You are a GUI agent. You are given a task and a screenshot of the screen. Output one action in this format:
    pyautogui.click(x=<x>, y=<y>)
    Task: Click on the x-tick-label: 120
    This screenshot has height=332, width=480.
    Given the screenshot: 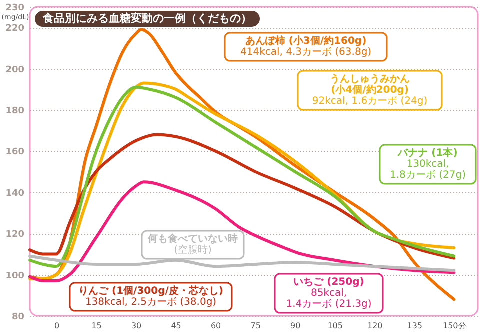 What is the action you would take?
    pyautogui.click(x=375, y=326)
    